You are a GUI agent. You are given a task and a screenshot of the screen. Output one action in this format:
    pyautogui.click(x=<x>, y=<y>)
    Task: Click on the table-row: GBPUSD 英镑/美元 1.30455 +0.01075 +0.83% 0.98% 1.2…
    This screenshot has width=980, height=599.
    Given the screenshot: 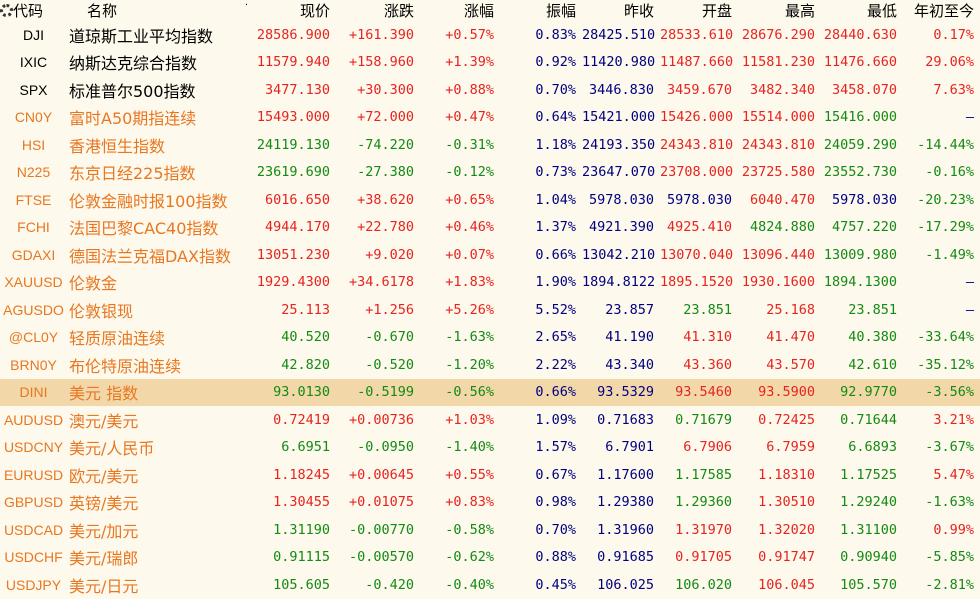 What is the action you would take?
    pyautogui.click(x=490, y=503)
    